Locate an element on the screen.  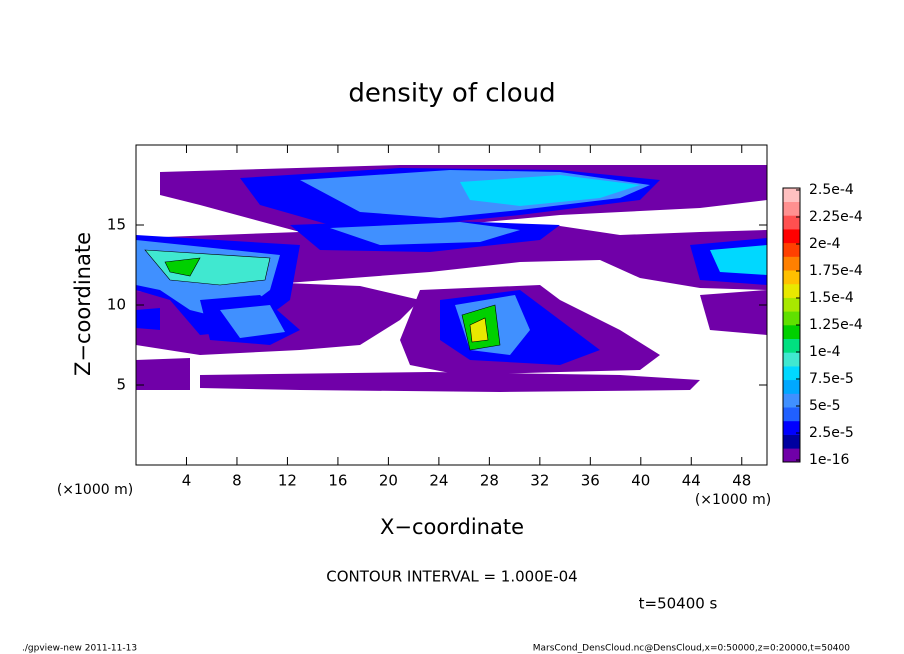
colorbar-tick-label: 1.25e-4 is located at coordinates (836, 325).